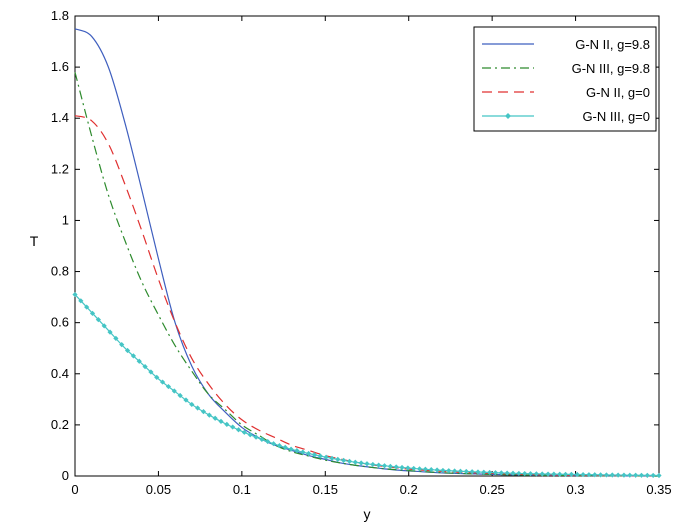 The height and width of the screenshot is (528, 678). Describe the element at coordinates (242, 489) in the screenshot. I see `x-tick-label: 0.1` at that location.